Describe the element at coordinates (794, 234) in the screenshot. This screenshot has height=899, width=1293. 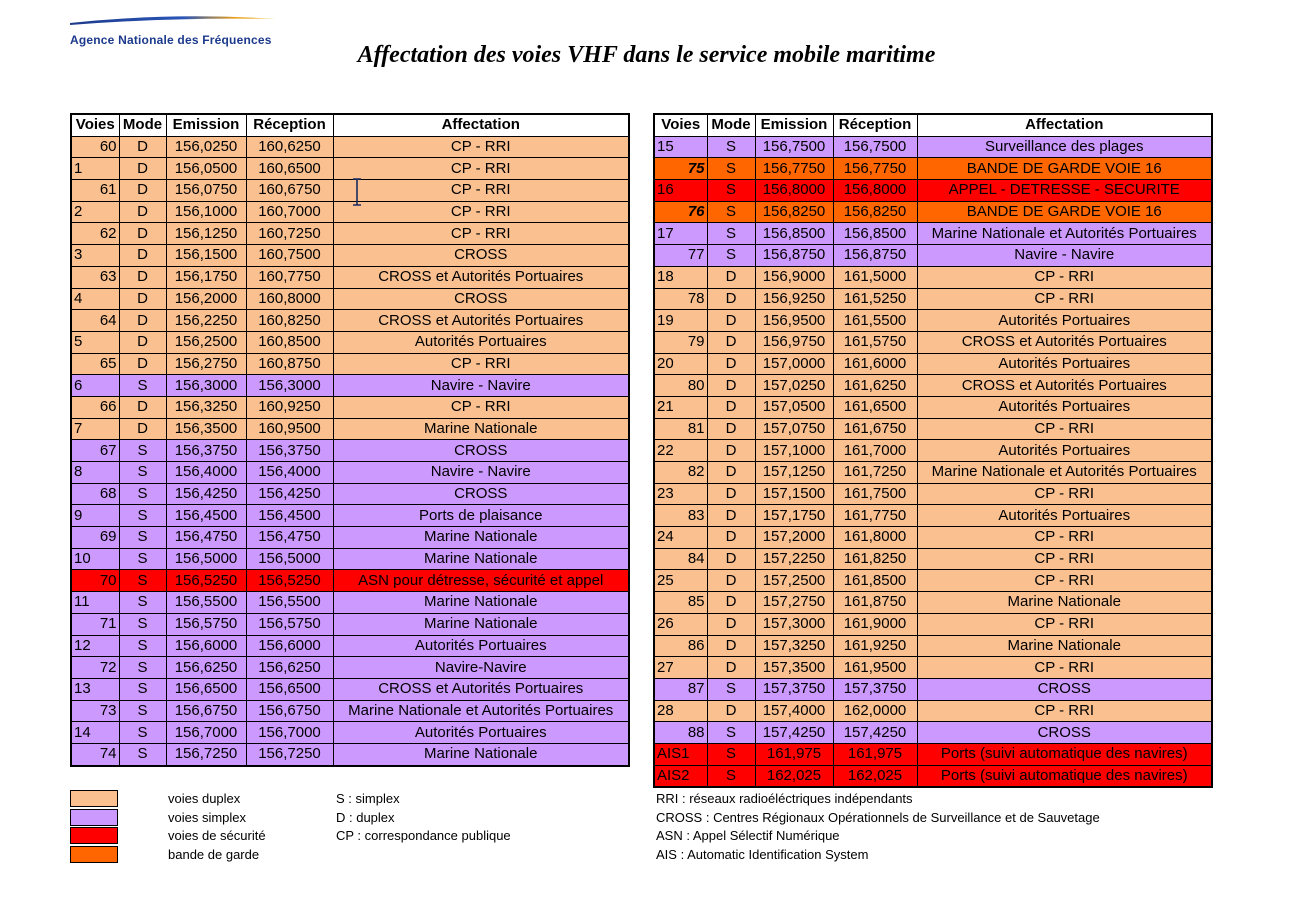
I see `emission-freq: 156,8500` at that location.